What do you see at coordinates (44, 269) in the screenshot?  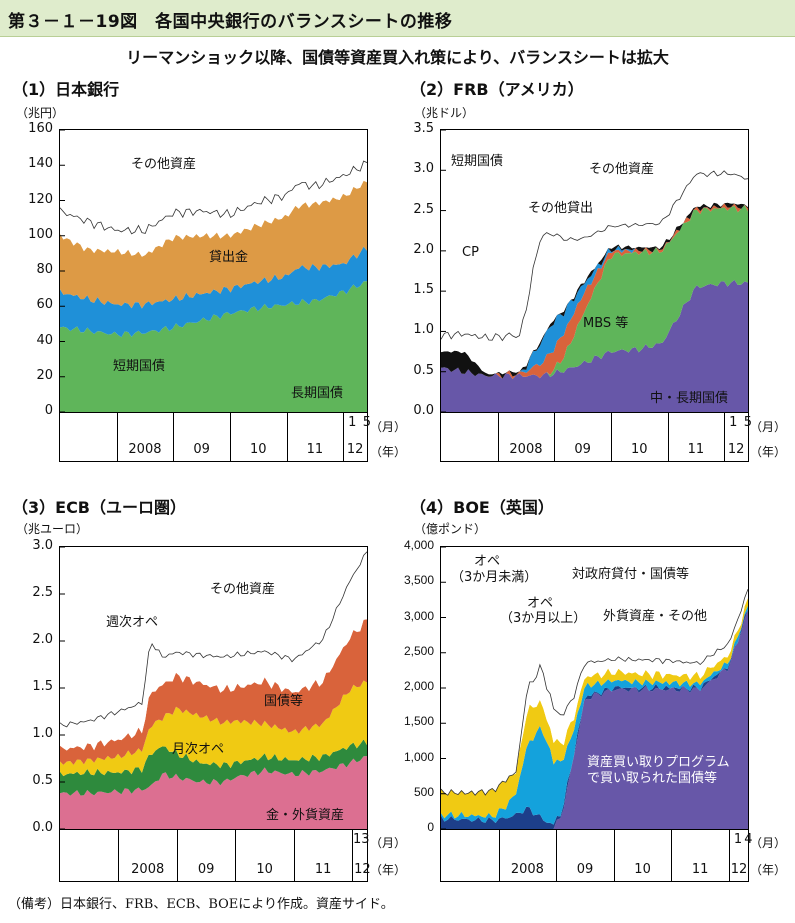 I see `boj-ytick-label: 80` at bounding box center [44, 269].